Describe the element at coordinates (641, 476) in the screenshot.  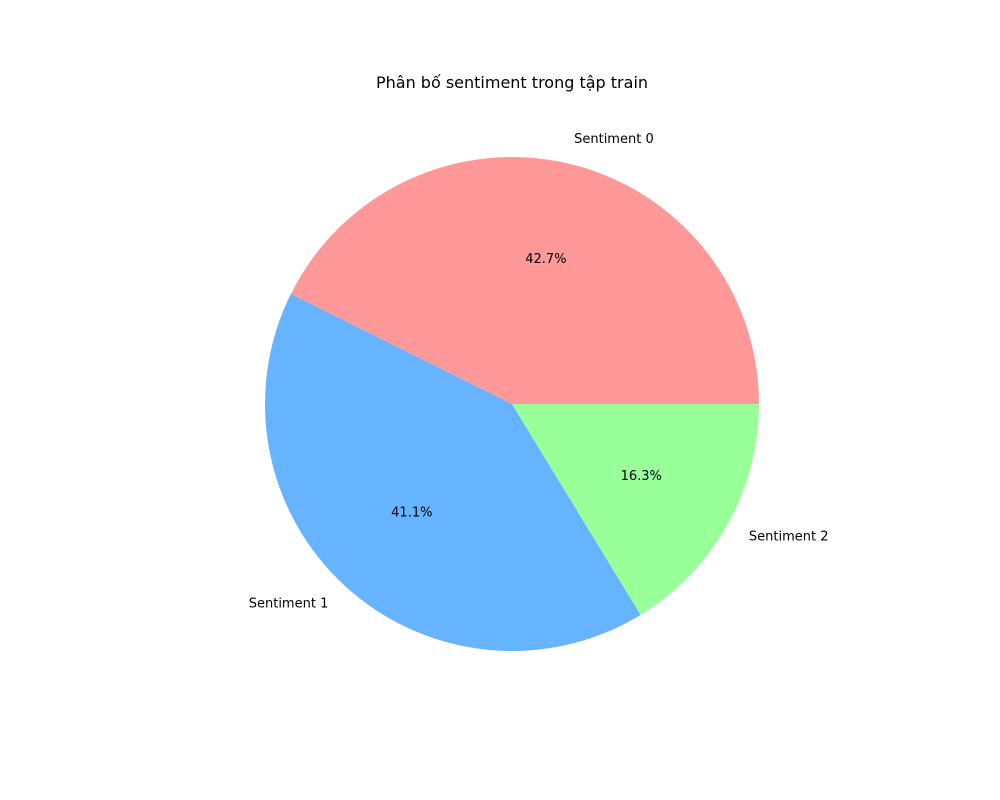
I see `pie-percent-label: 16.3%` at that location.